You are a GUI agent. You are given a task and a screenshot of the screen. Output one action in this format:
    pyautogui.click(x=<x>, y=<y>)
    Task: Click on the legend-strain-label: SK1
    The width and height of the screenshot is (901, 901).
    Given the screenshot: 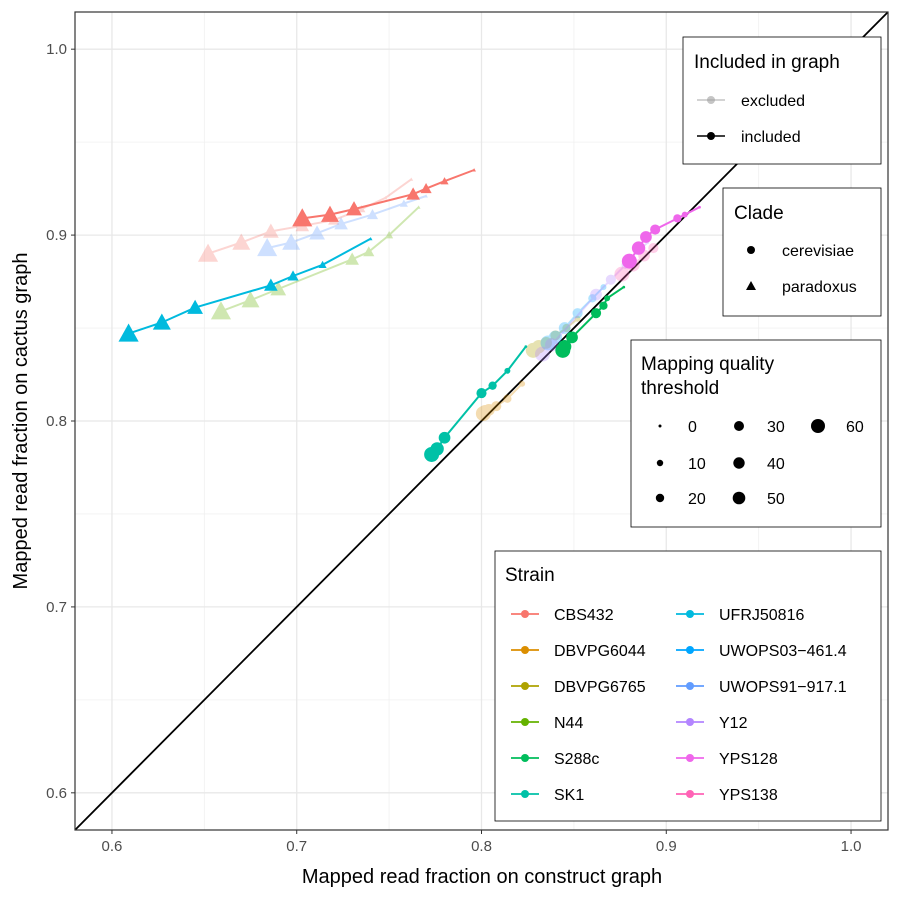 What is the action you would take?
    pyautogui.click(x=569, y=795)
    